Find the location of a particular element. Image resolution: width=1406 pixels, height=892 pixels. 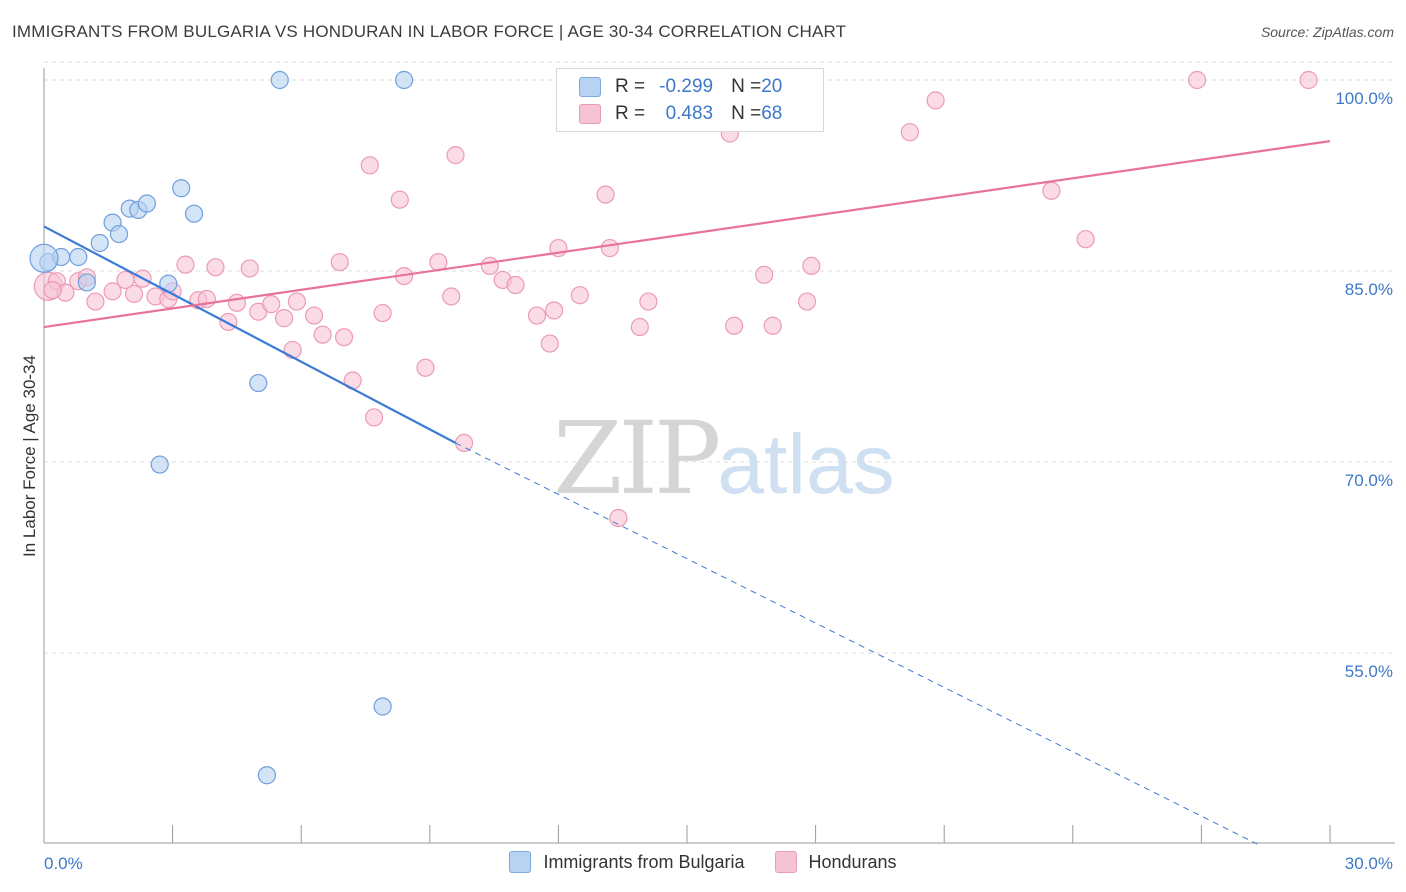

series-swatch-pink is located at coordinates (785, 862).